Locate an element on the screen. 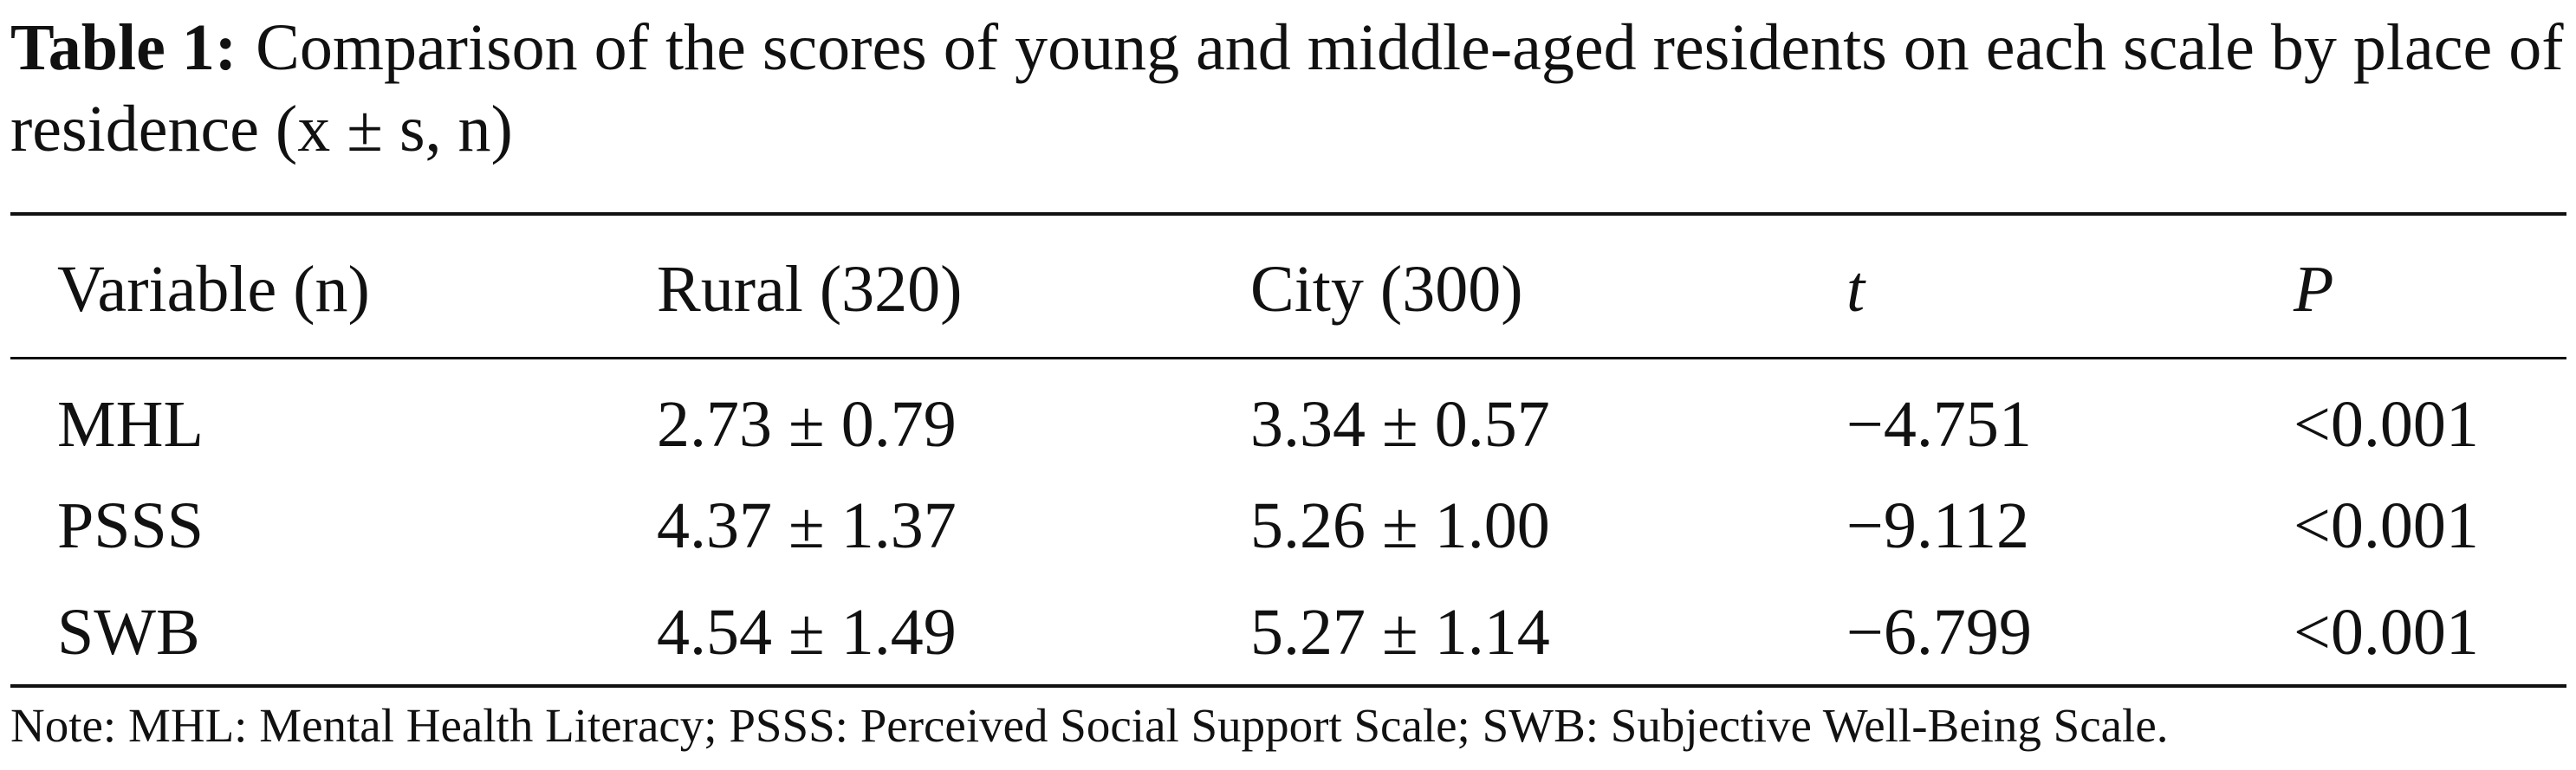  header-t: t is located at coordinates (1855, 289).